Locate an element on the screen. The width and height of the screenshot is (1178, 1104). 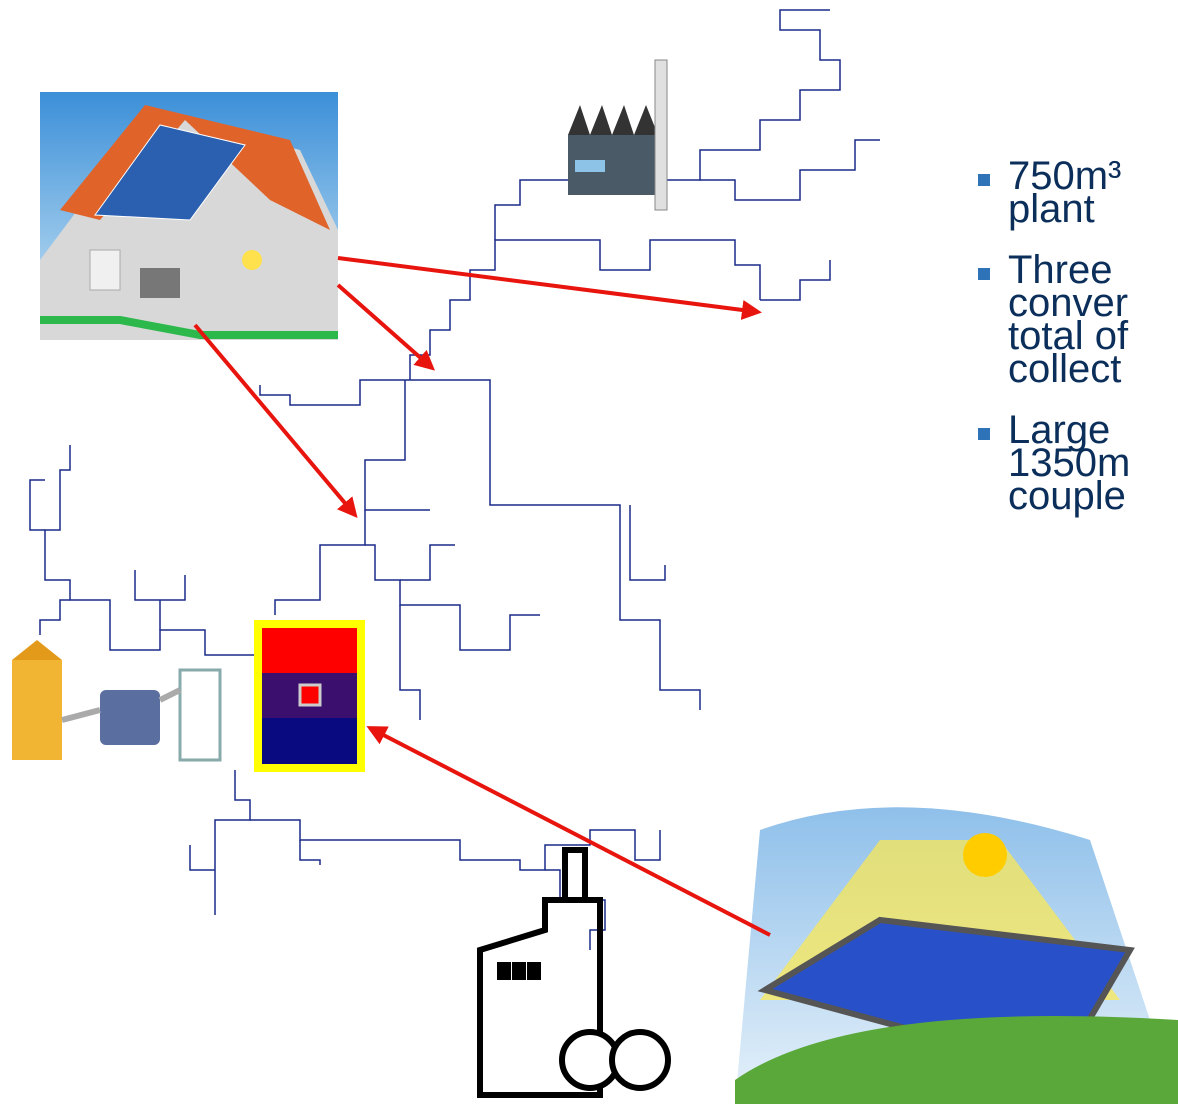
bullet-line: 1350m is located at coordinates (1069, 463).